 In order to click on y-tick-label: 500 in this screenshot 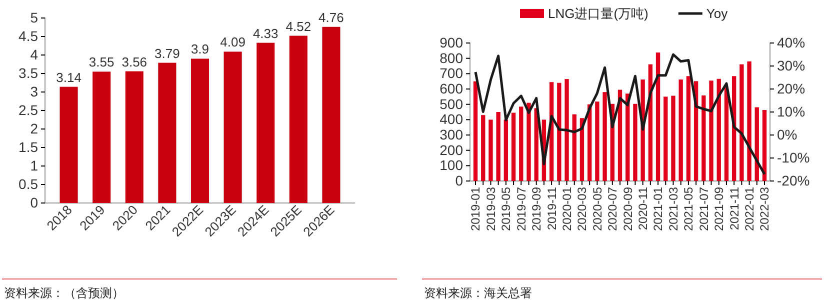, I will do `click(452, 104)`.